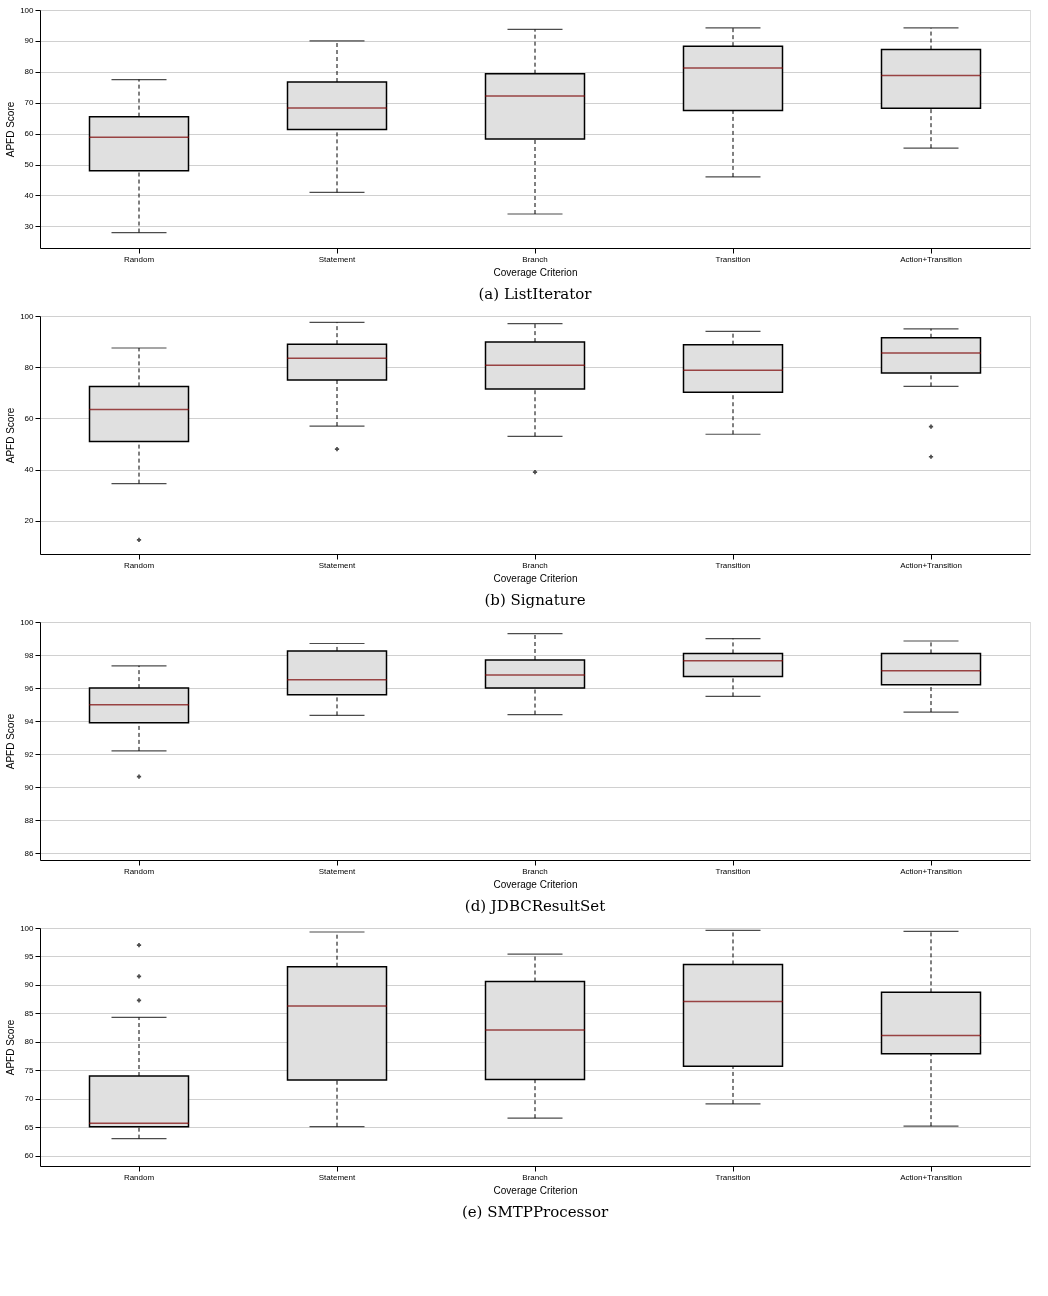 This screenshot has width=1048, height=1296. I want to click on y-tick-label: 75, so click(29, 1070).